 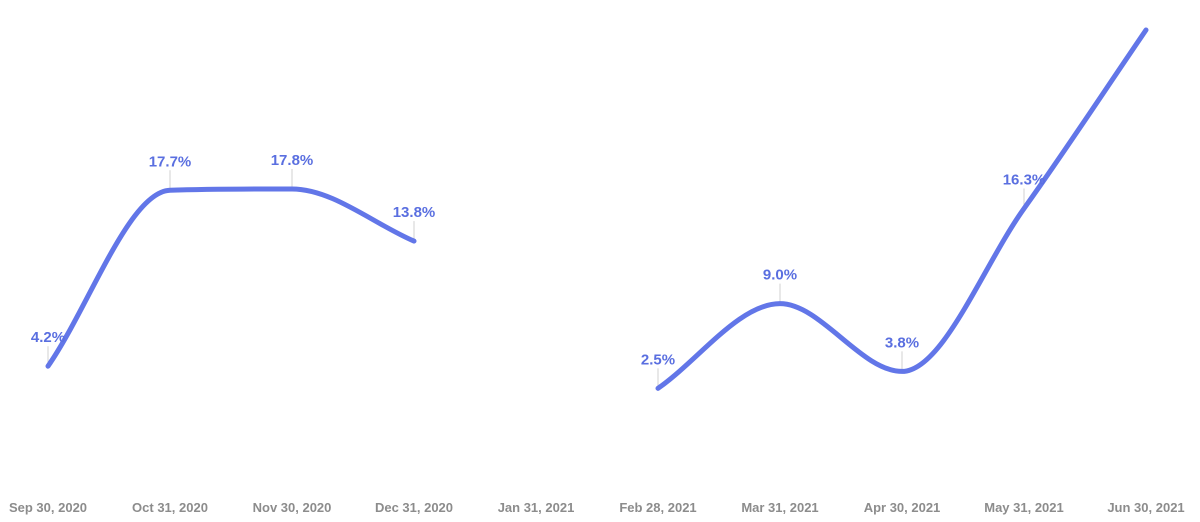 What do you see at coordinates (902, 342) in the screenshot?
I see `data-label: 3.8%` at bounding box center [902, 342].